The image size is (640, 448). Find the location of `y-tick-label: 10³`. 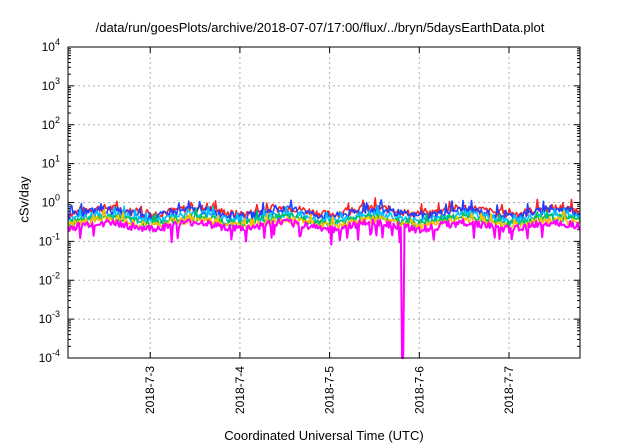

y-tick-label: 10³ is located at coordinates (51, 84).